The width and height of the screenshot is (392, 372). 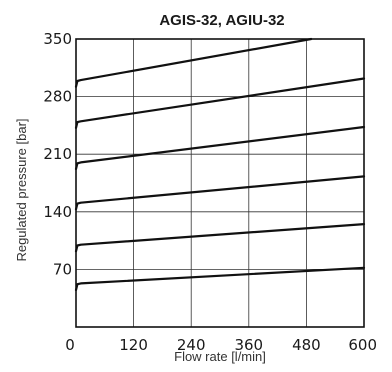 I want to click on x-tick-label: 0, so click(x=70, y=345).